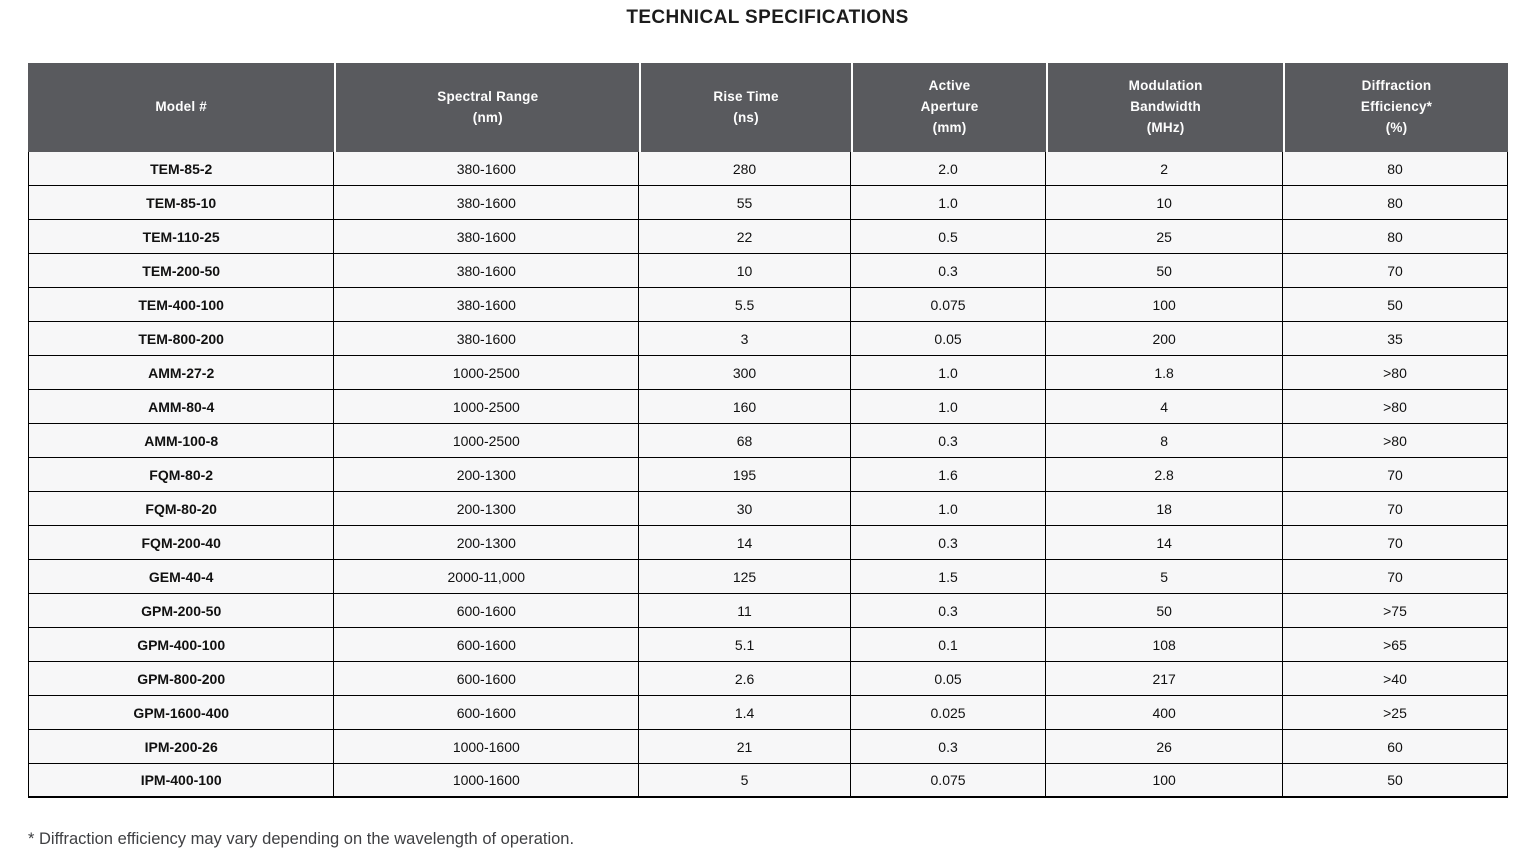 The height and width of the screenshot is (857, 1535). What do you see at coordinates (1165, 543) in the screenshot?
I see `cell-modulation-bandwidth: 14` at bounding box center [1165, 543].